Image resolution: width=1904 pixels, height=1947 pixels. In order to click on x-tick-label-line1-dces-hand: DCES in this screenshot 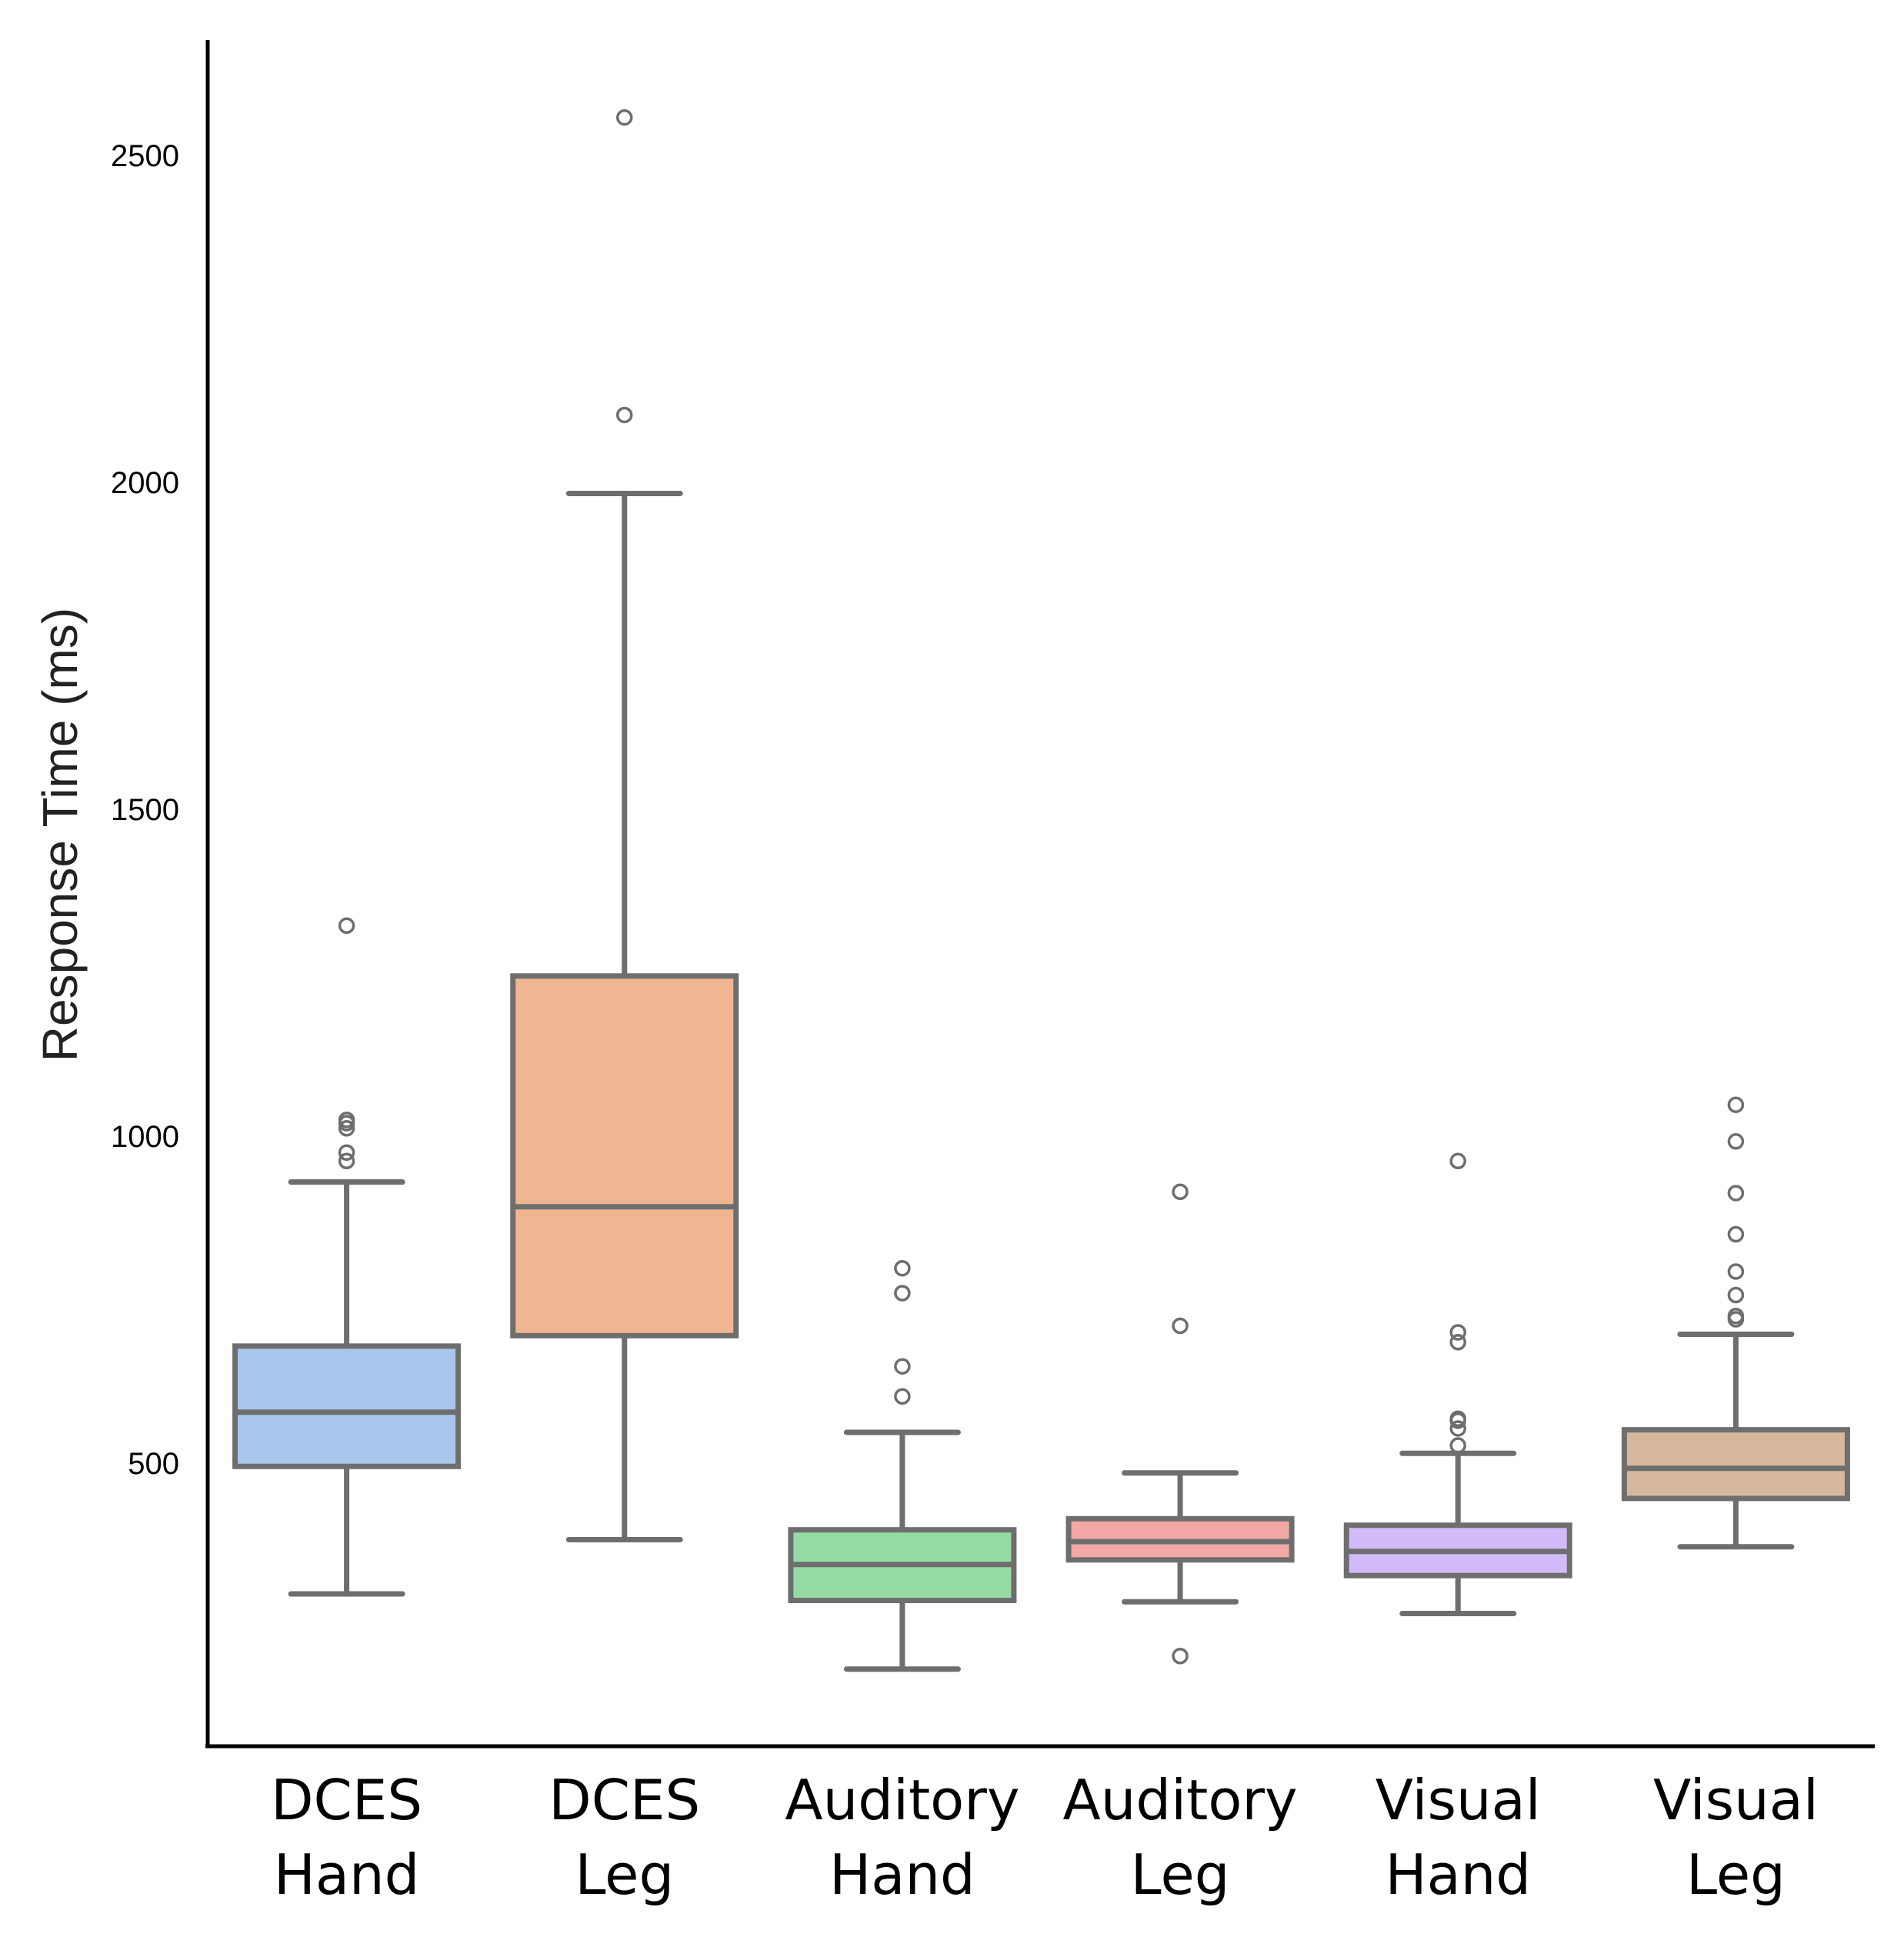, I will do `click(346, 1800)`.